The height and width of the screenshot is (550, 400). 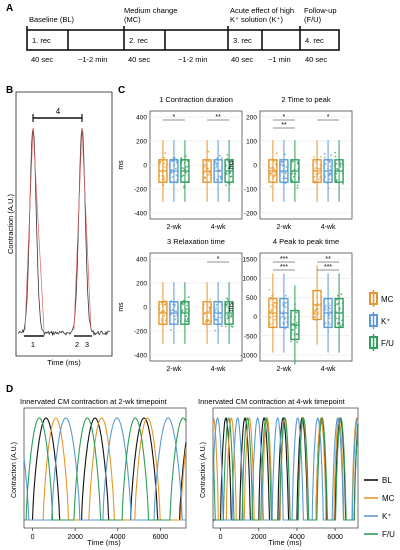 What do you see at coordinates (380, 320) in the screenshot?
I see `legend-item-k: K⁺` at bounding box center [380, 320].